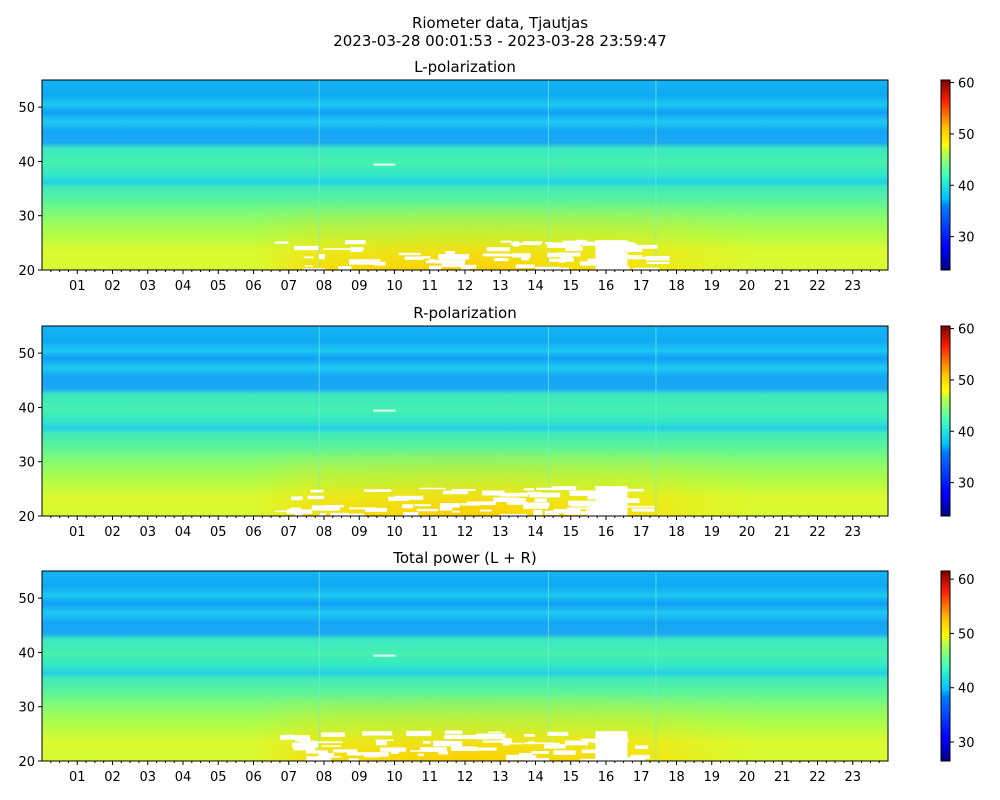  I want to click on y-tick-label: 40, so click(26, 653).